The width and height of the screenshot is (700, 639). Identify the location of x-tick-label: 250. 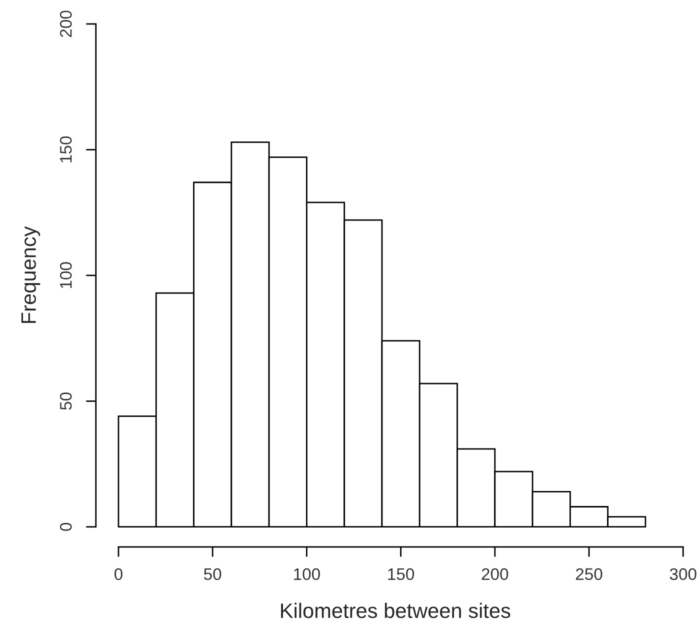
(589, 574).